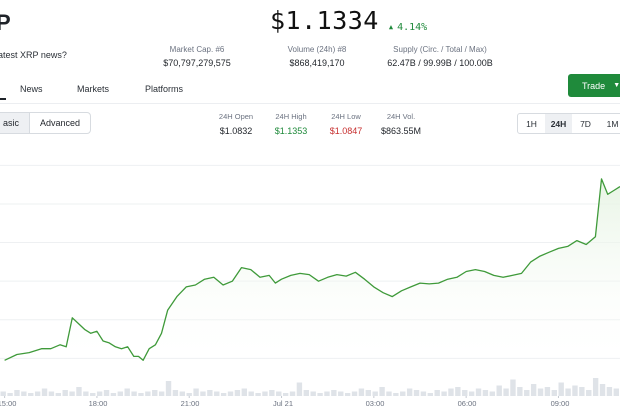 This screenshot has height=410, width=620. I want to click on tab-news: News, so click(31, 89).